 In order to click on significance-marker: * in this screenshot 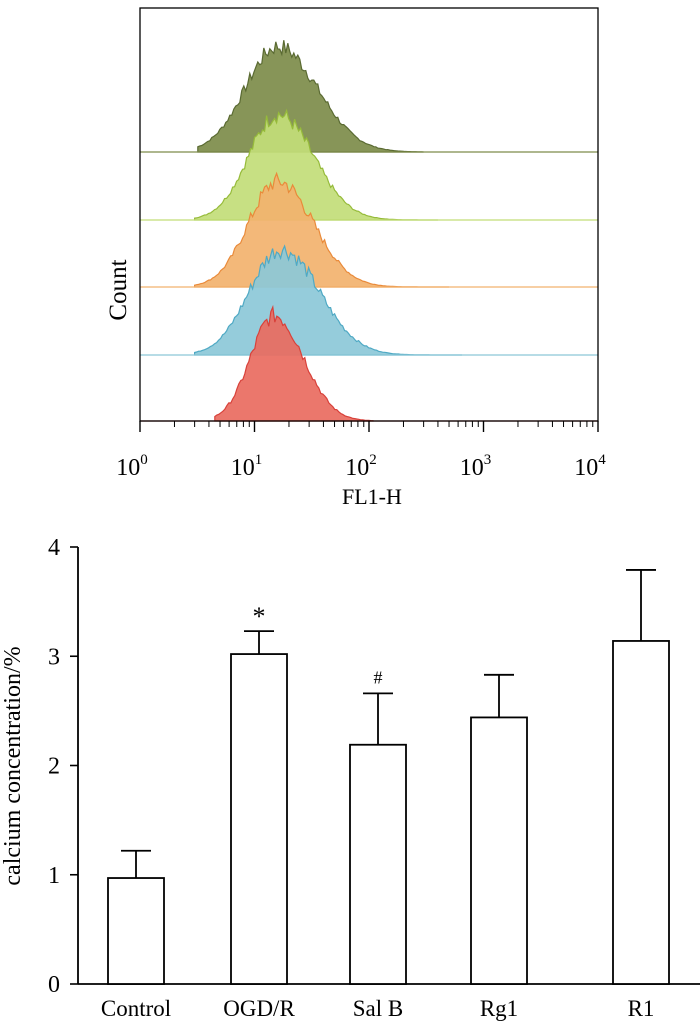, I will do `click(259, 616)`.